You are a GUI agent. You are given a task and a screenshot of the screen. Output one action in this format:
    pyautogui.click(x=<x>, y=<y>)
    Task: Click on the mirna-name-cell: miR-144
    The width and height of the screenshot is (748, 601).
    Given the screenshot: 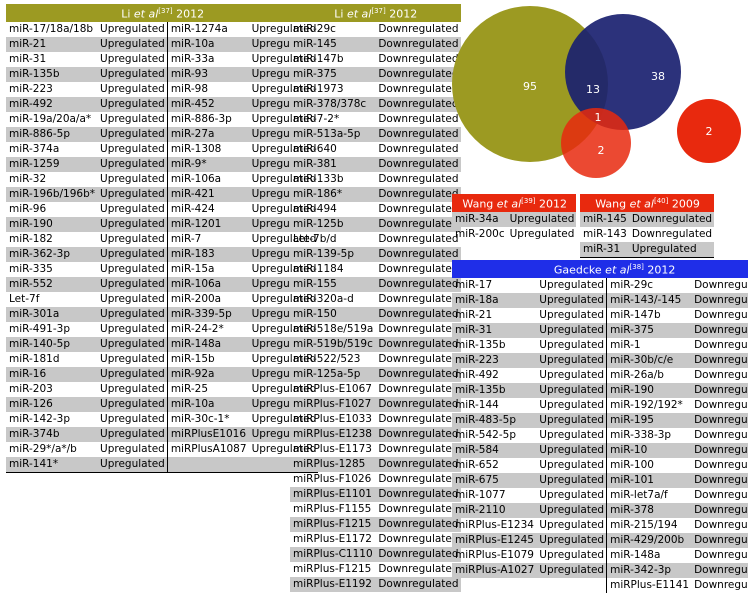 What is the action you would take?
    pyautogui.click(x=477, y=405)
    